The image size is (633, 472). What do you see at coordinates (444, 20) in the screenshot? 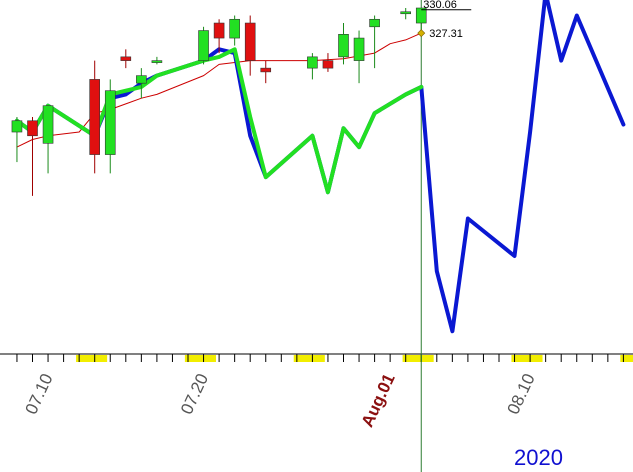
I see `price-annotations: 330.06 327.31` at bounding box center [444, 20].